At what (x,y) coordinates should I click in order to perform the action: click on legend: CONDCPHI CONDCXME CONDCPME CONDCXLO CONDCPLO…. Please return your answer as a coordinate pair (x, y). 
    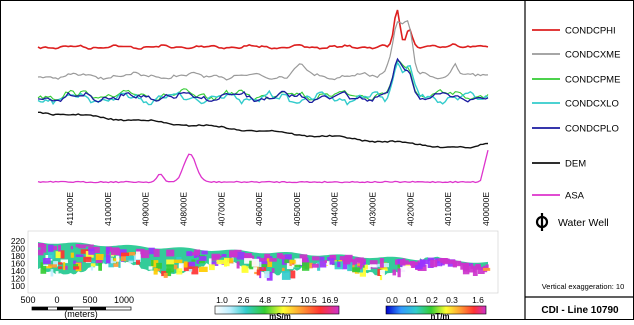
    Looking at the image, I should click on (576, 128).